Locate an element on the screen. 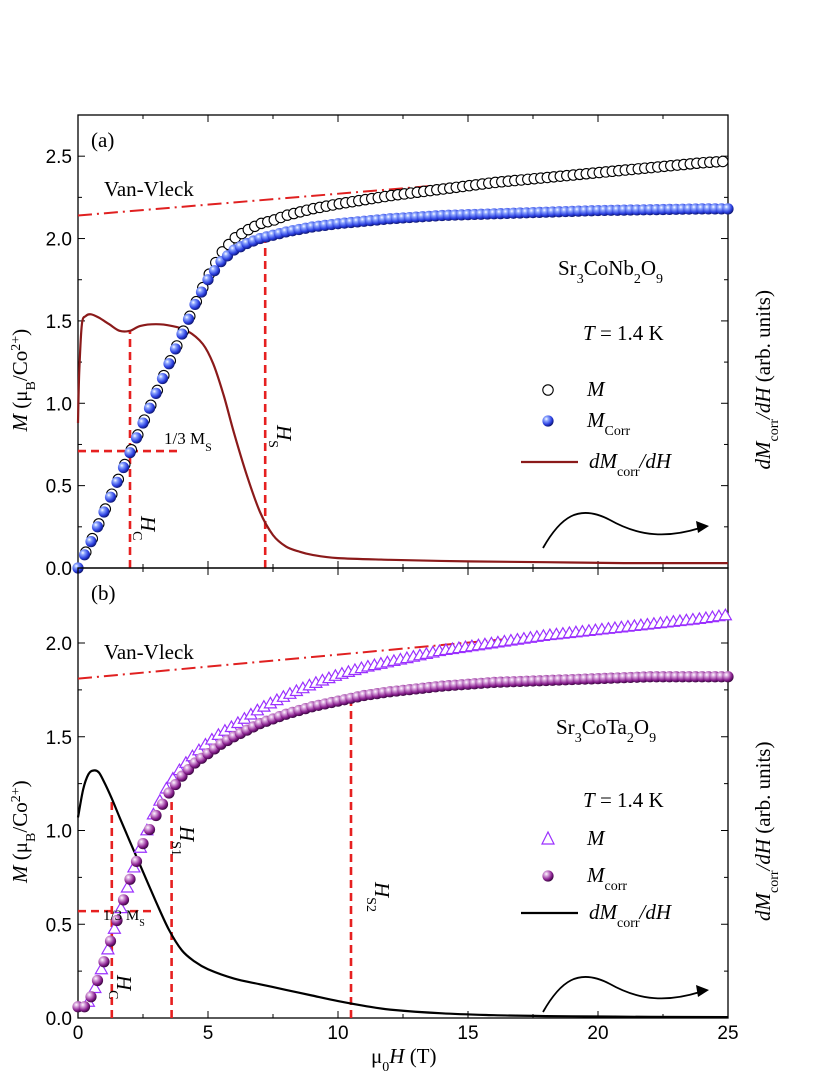 This screenshot has width=830, height=1075. legend-label-1: Mcorr is located at coordinates (606, 878).